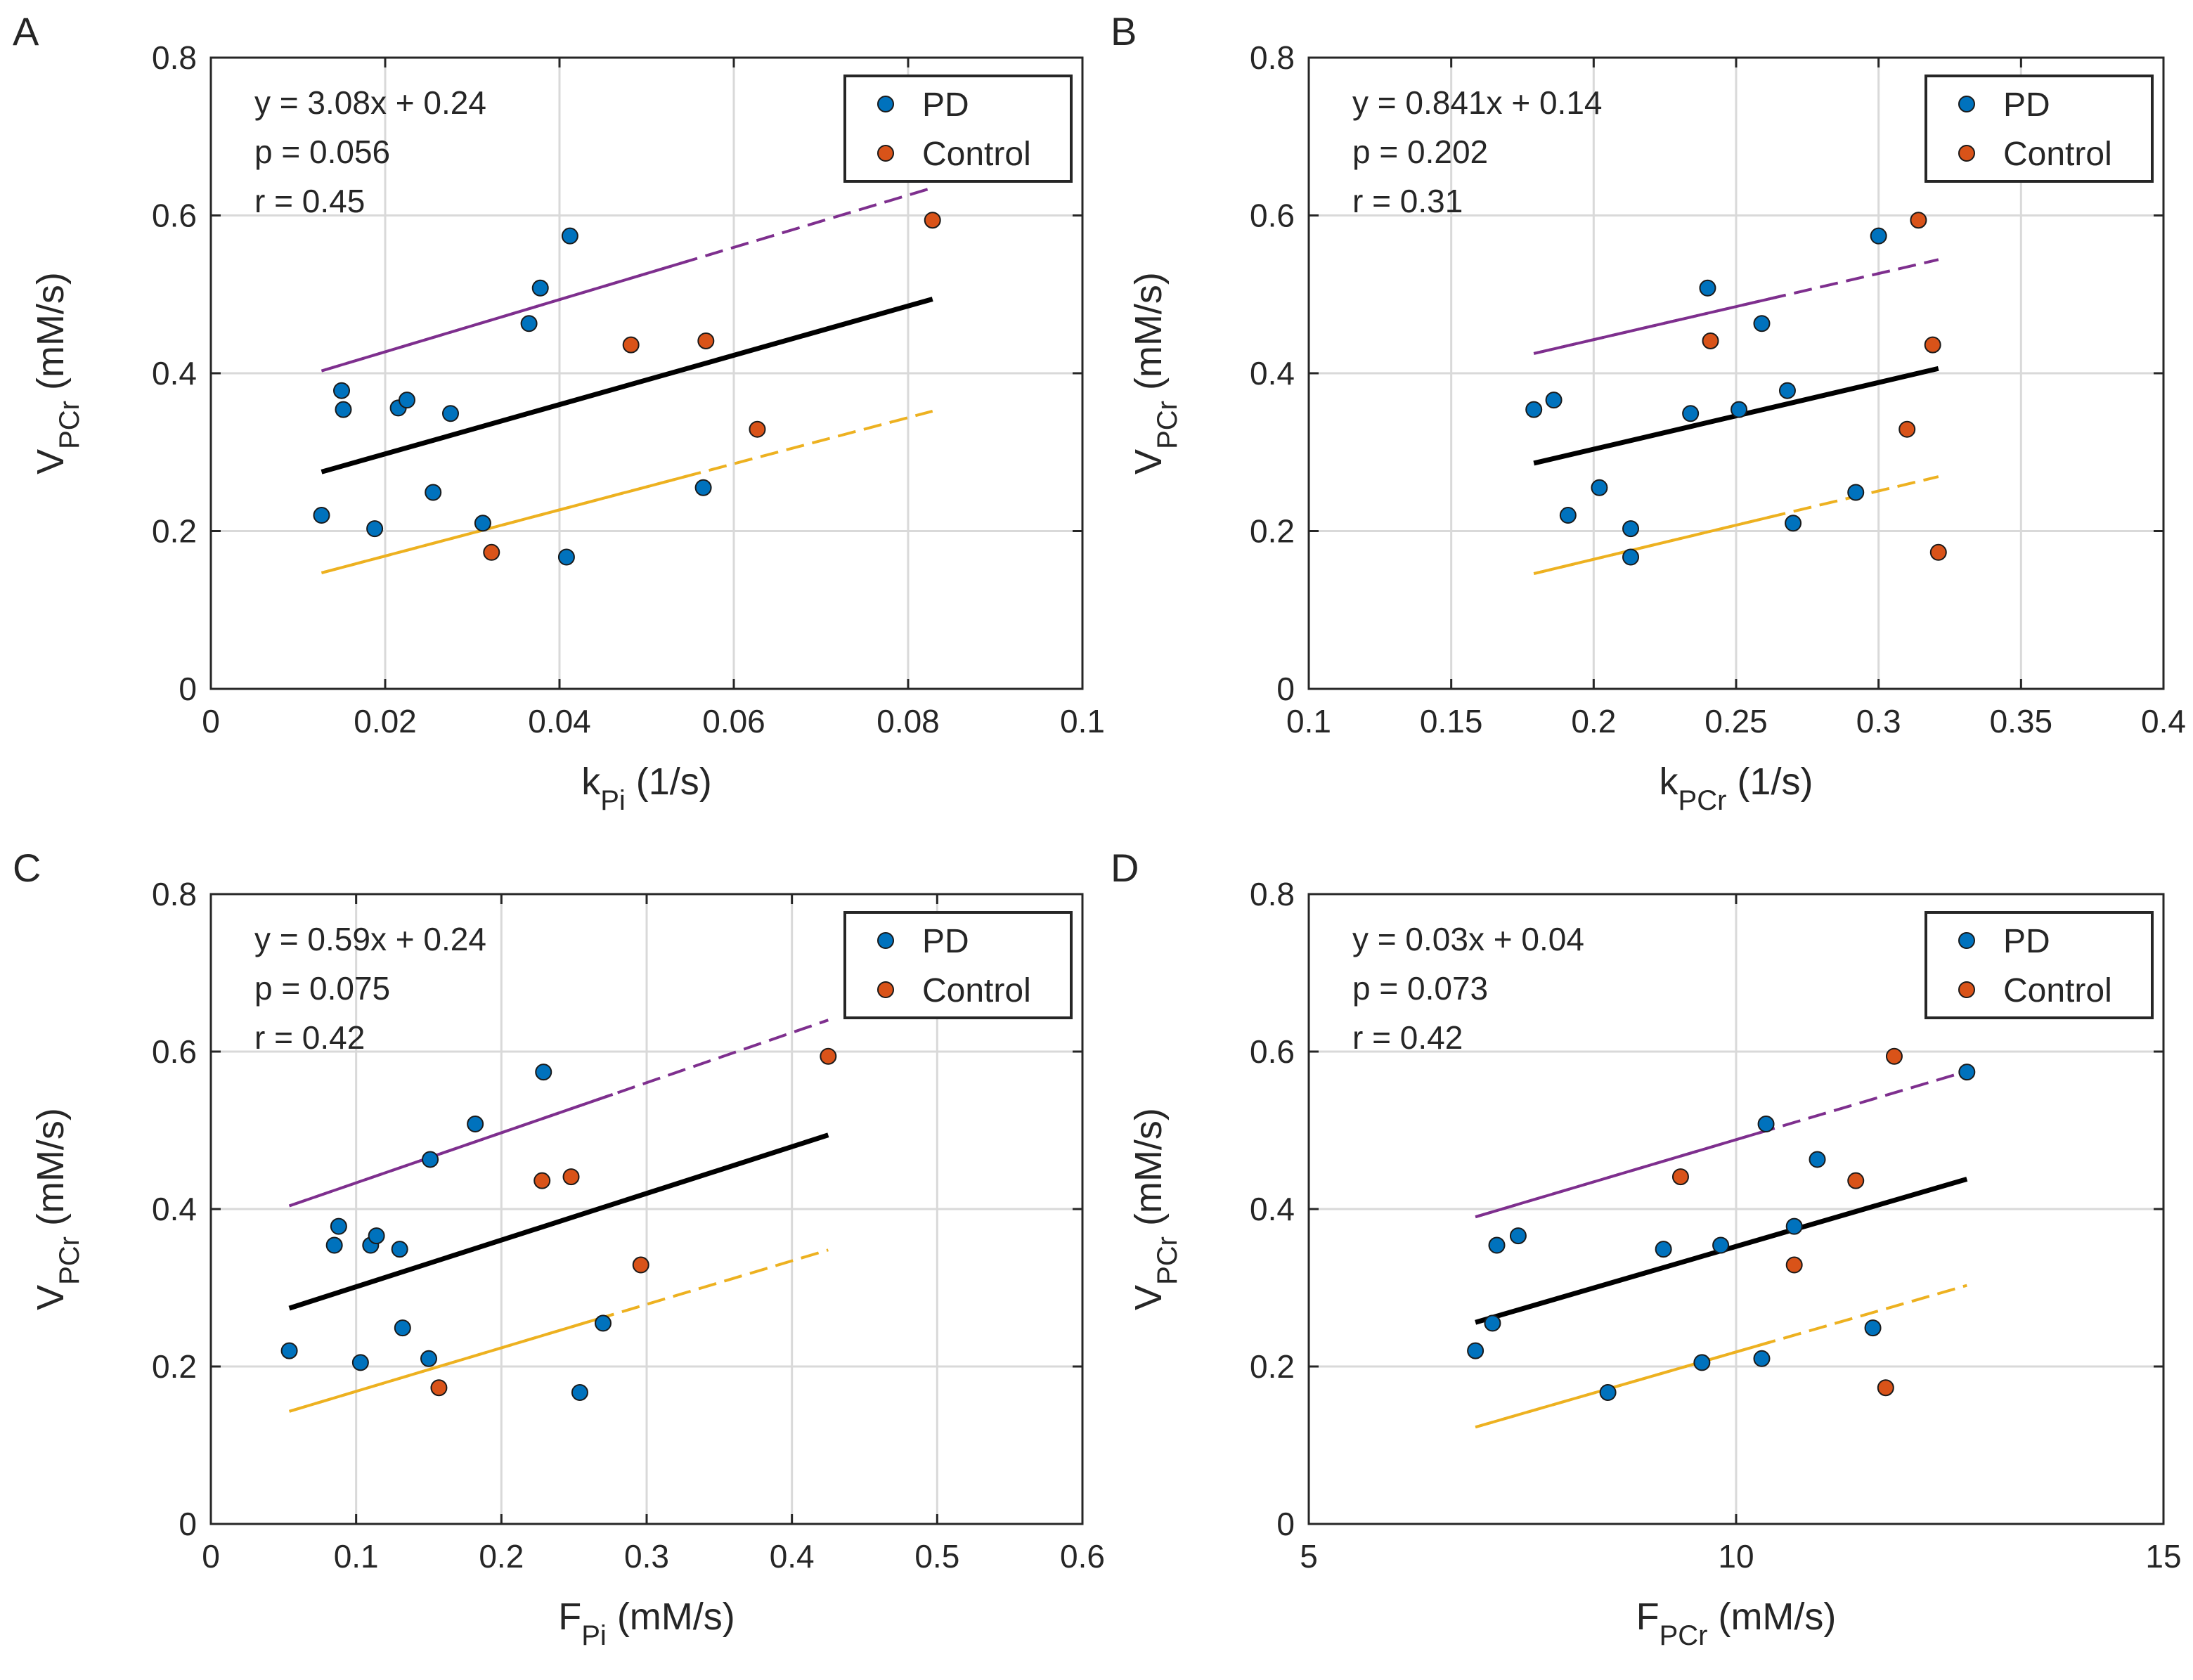 The width and height of the screenshot is (2193, 1680). Describe the element at coordinates (1272, 1209) in the screenshot. I see `y-tick-label: 0.4` at that location.